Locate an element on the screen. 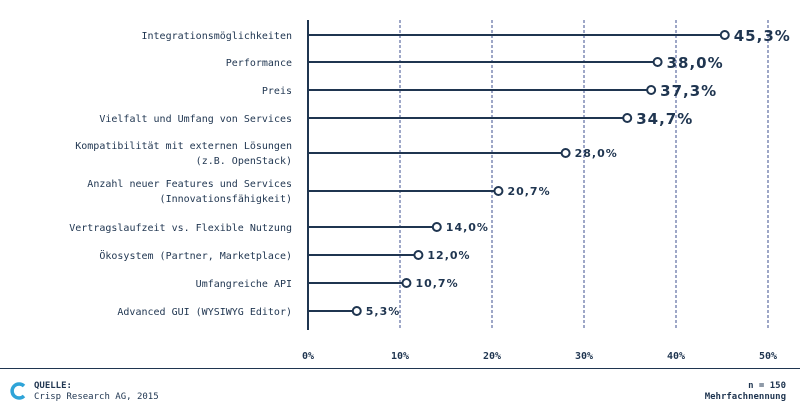 This screenshot has height=409, width=800. category-label: Umfangreiche API is located at coordinates (244, 284).